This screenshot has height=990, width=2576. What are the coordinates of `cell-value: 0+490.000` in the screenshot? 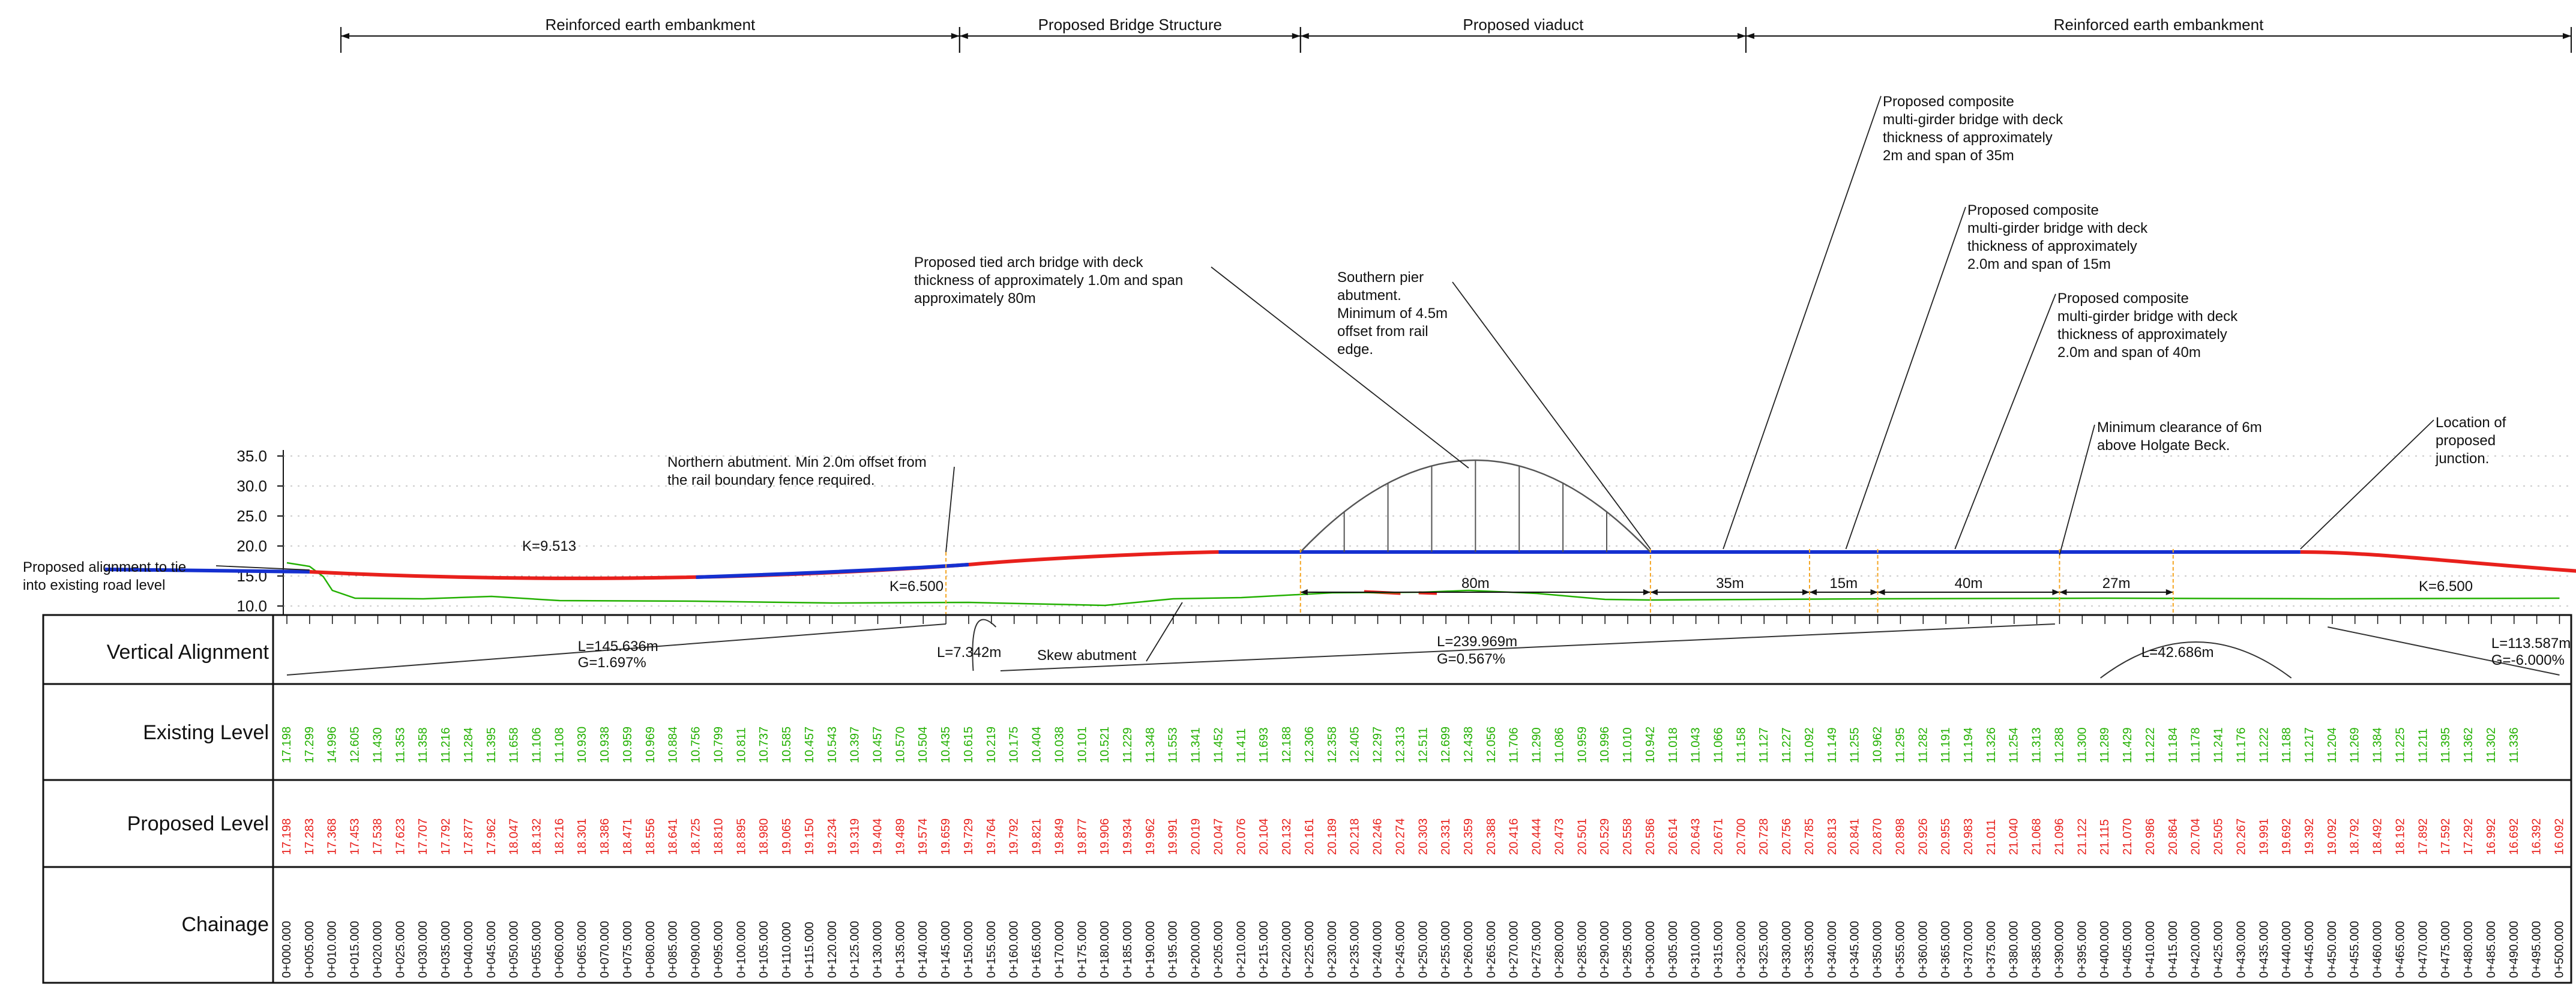 It's located at (2514, 949).